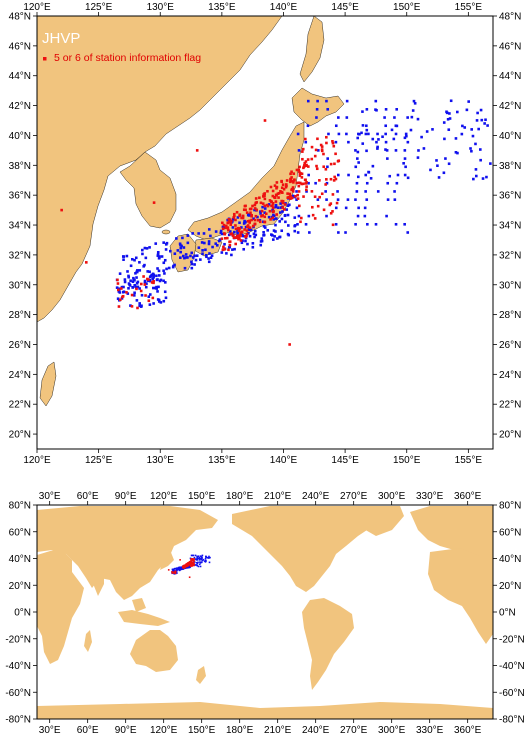 This screenshot has height=755, width=529. What do you see at coordinates (126, 496) in the screenshot?
I see `global-x-tick-label: 90°E` at bounding box center [126, 496].